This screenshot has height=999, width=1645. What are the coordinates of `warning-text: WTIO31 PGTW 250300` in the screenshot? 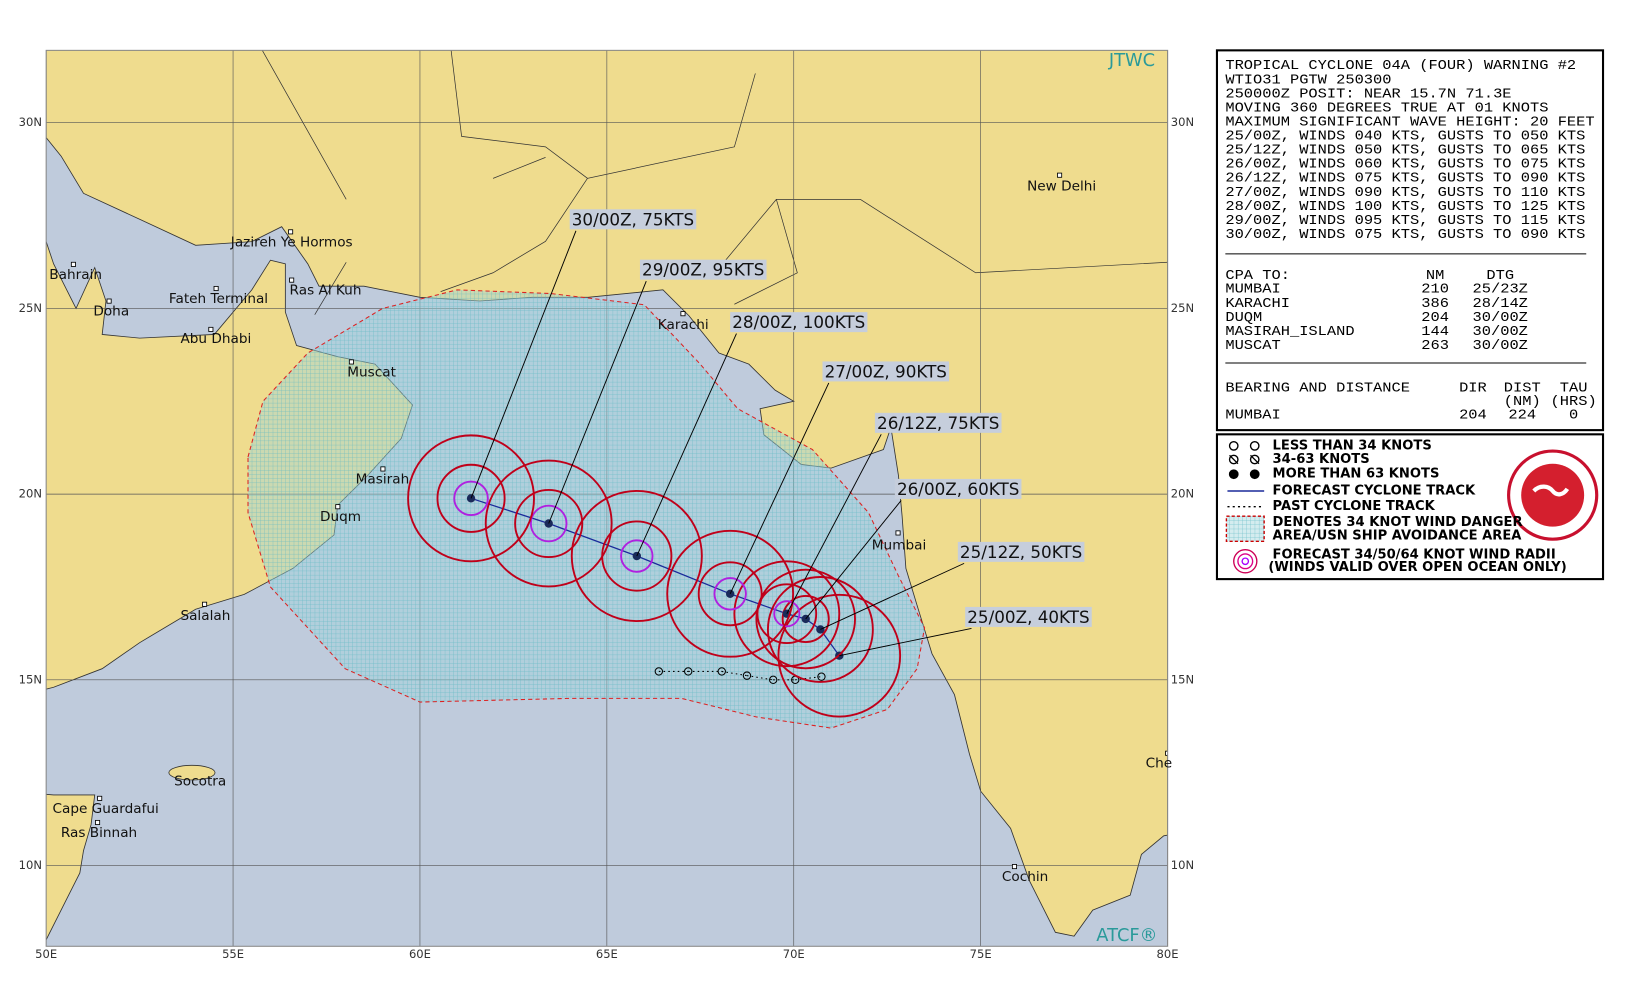 It's located at (1308, 80).